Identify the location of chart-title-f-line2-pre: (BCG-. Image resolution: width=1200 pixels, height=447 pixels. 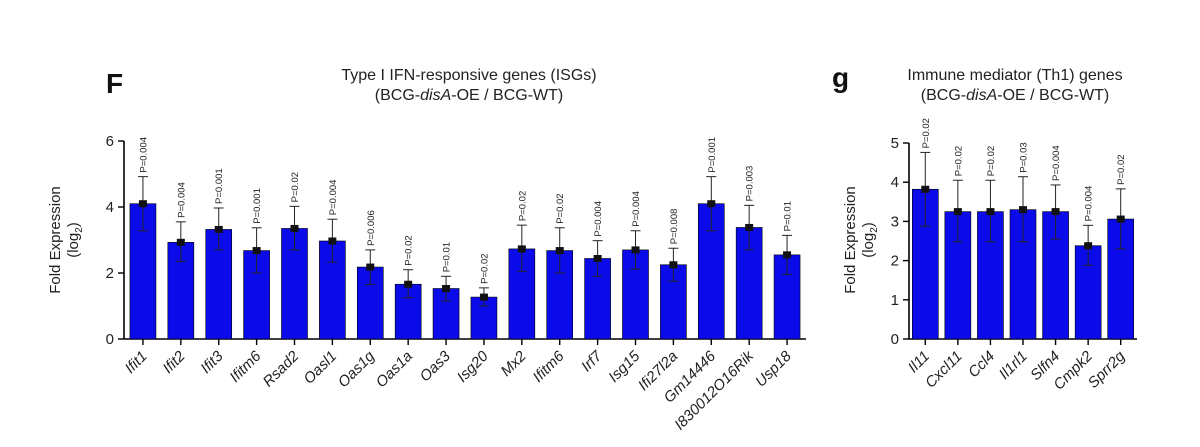
(397, 95).